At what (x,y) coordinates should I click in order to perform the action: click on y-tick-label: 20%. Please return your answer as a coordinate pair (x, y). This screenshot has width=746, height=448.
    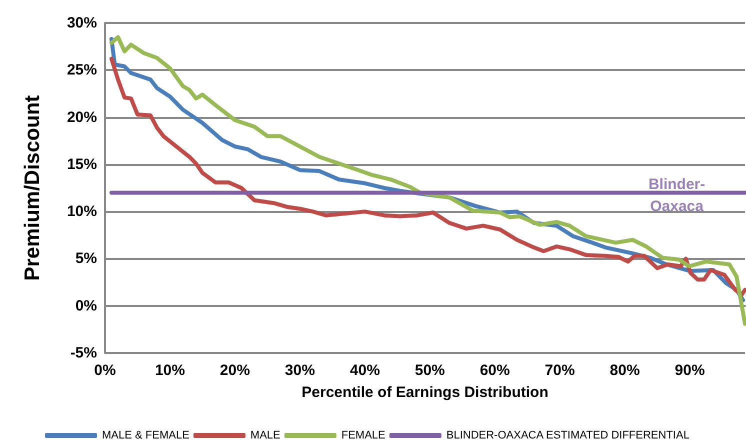
    Looking at the image, I should click on (81, 117).